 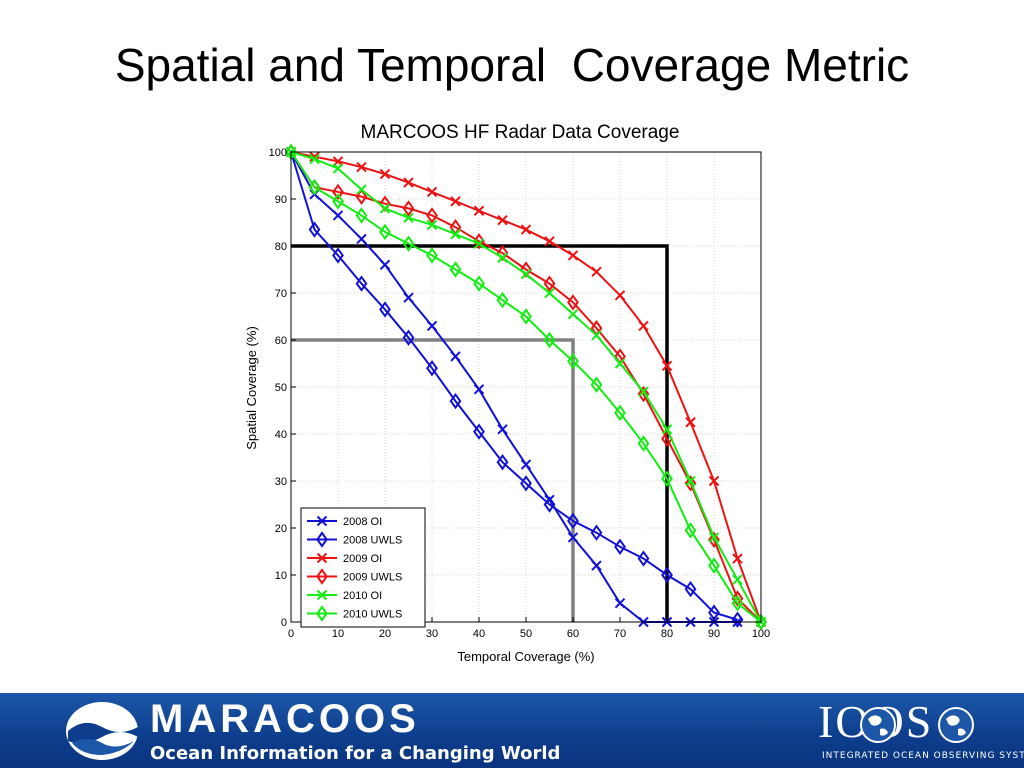 I want to click on legend-entry: 2010 UWLS, so click(x=372, y=615).